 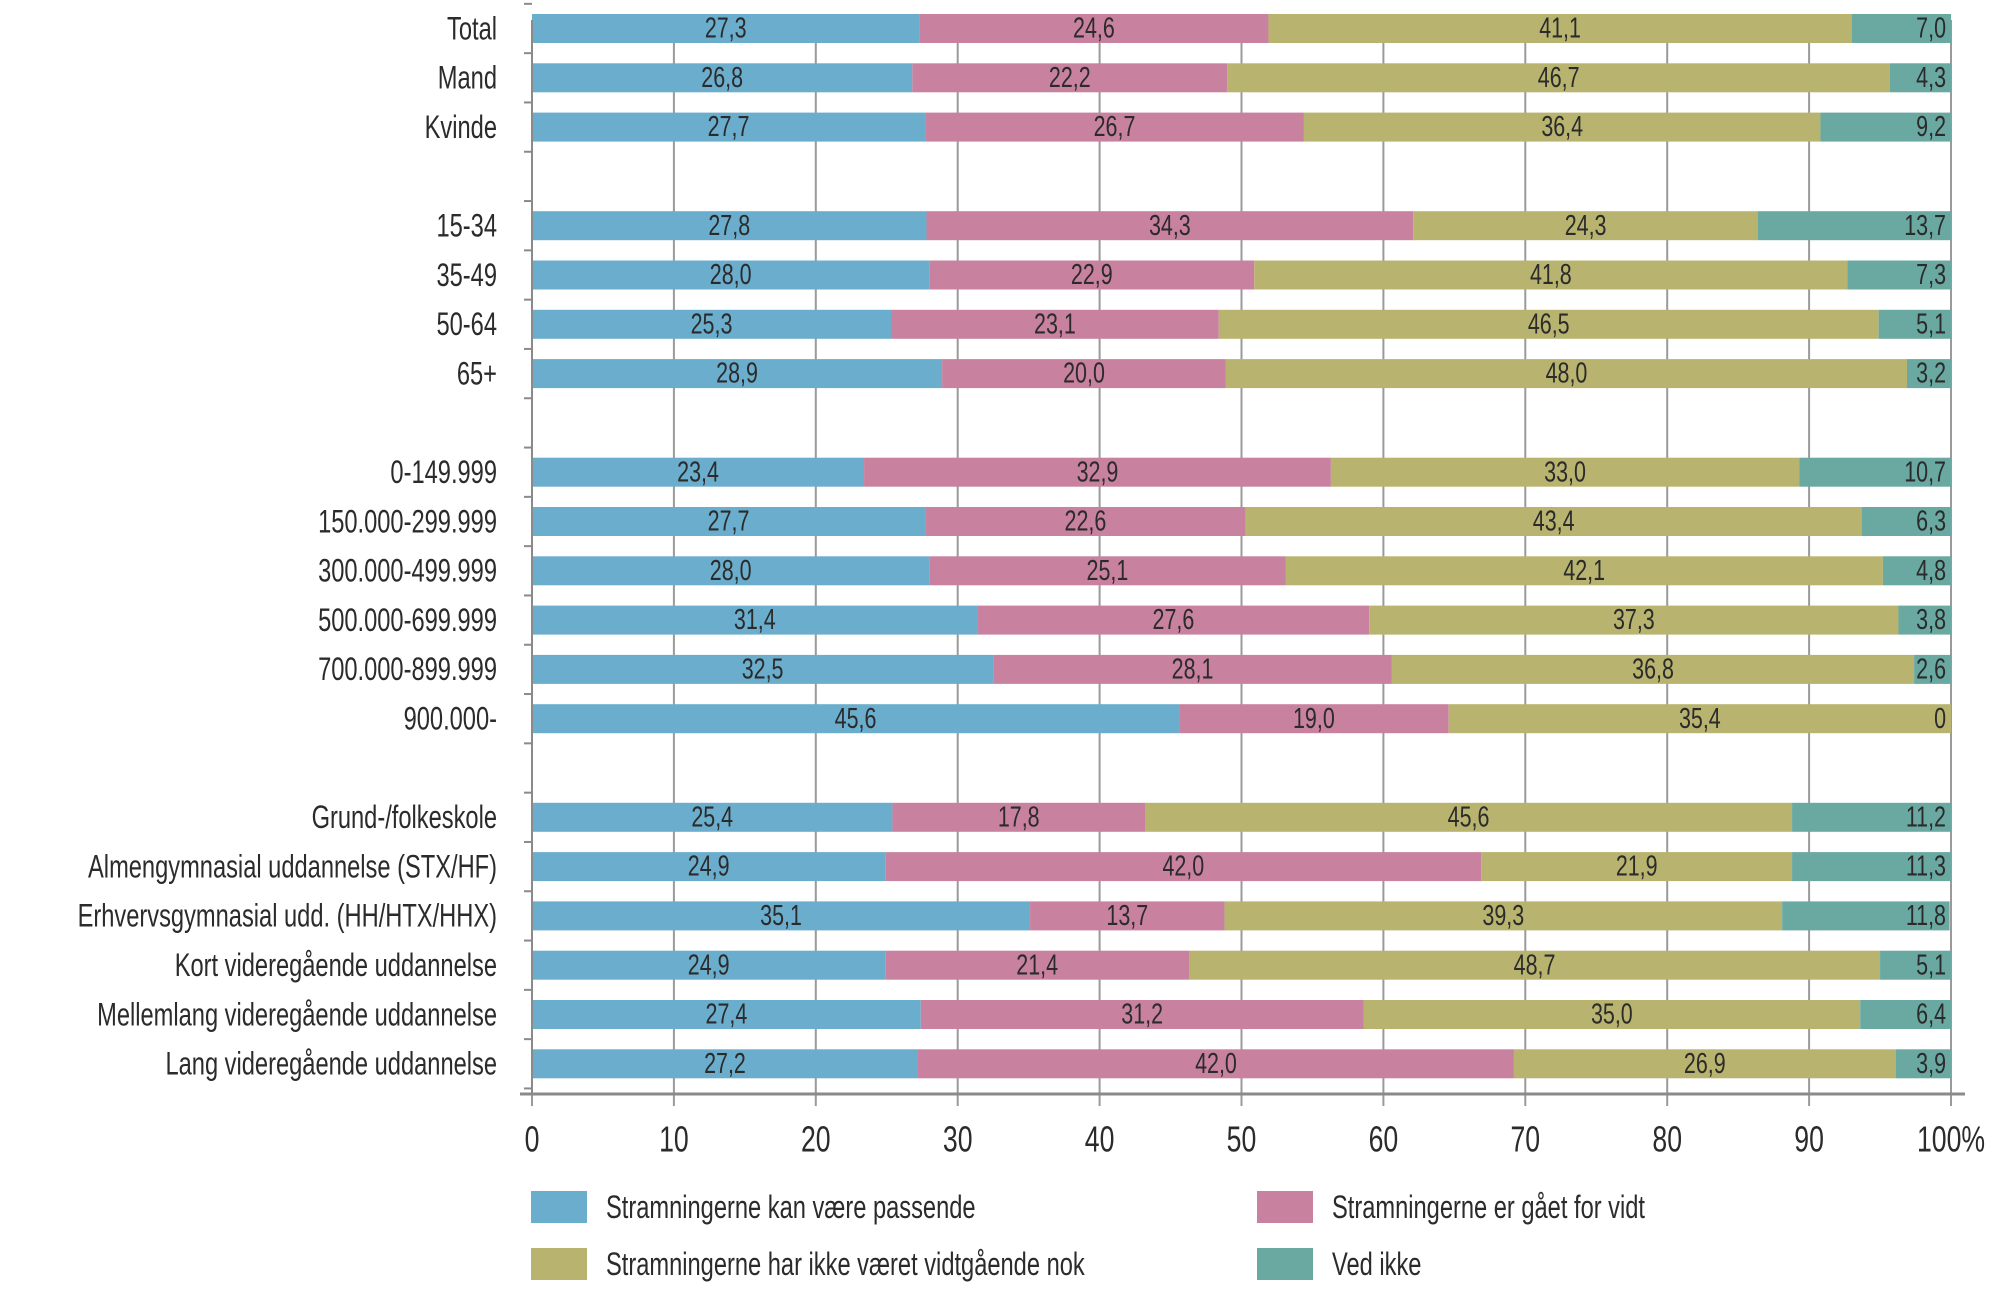 I want to click on category-label: 65+, so click(x=477, y=373).